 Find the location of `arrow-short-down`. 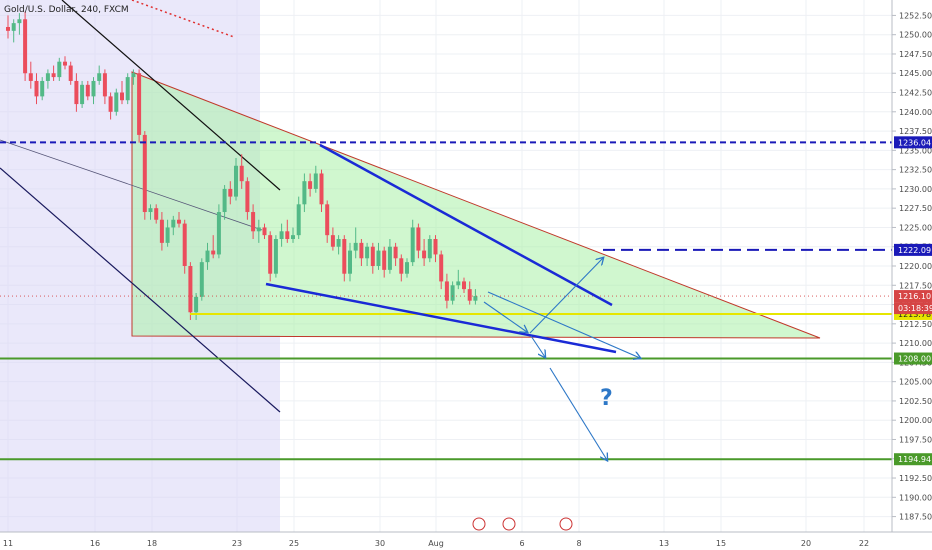

arrow-short-down is located at coordinates (537, 346).